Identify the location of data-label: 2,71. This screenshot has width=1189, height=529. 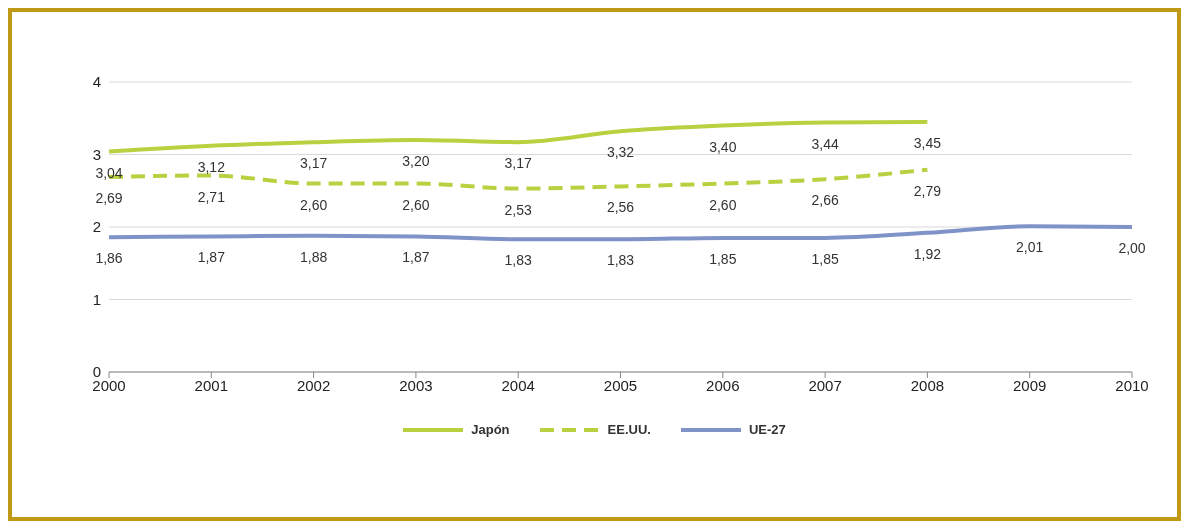
(211, 196).